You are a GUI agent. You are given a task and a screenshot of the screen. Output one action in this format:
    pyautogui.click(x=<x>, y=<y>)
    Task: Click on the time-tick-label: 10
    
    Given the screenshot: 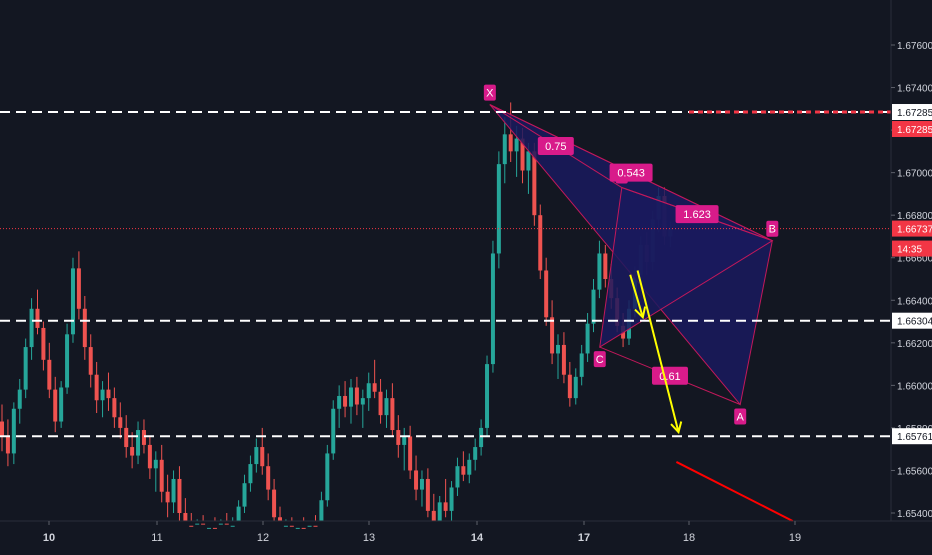 What is the action you would take?
    pyautogui.click(x=49, y=538)
    